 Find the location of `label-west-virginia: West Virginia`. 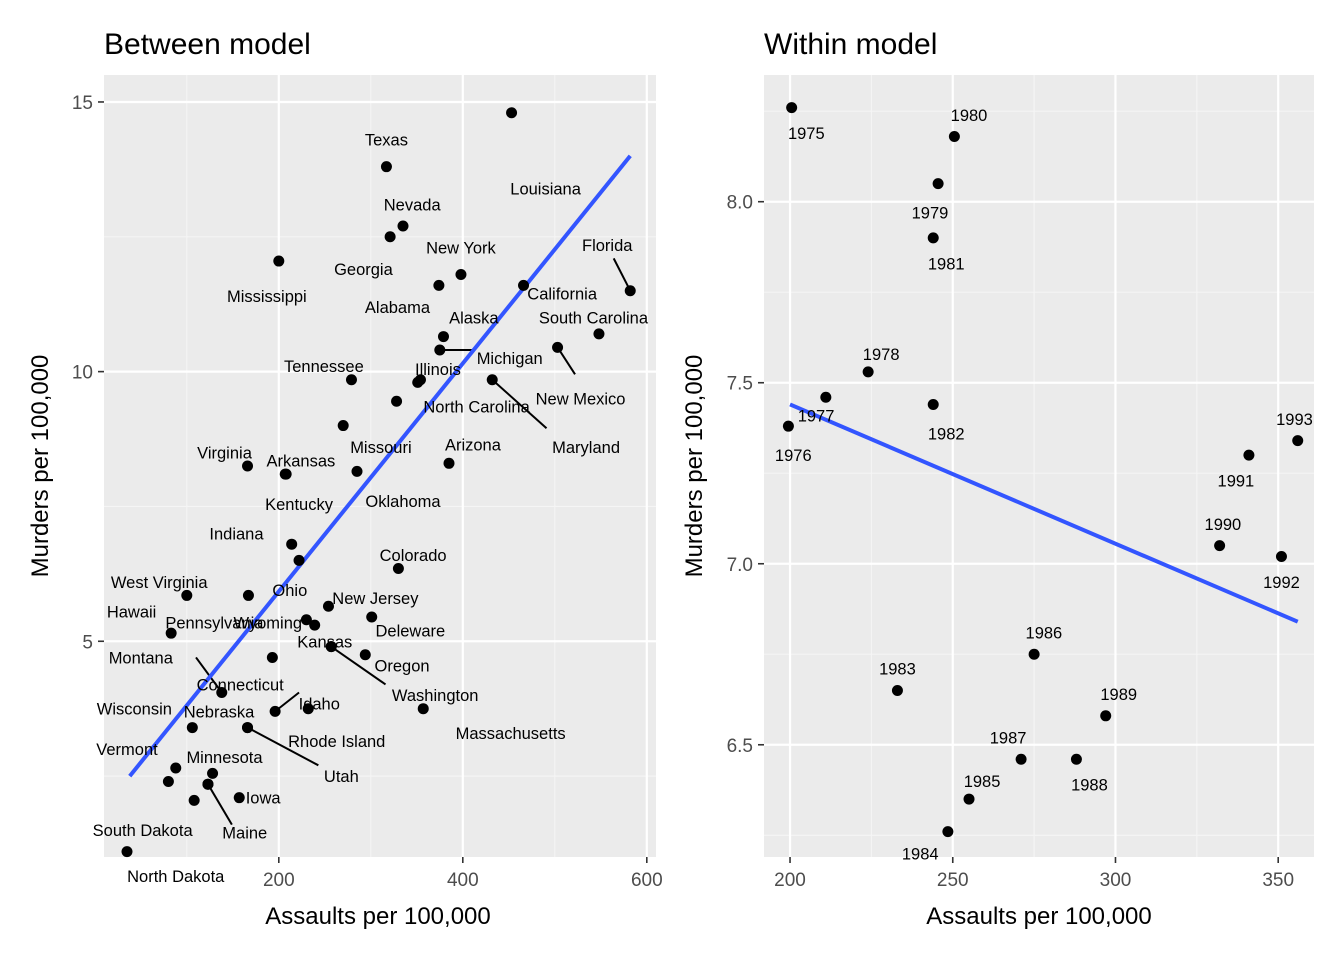

label-west-virginia: West Virginia is located at coordinates (159, 583).